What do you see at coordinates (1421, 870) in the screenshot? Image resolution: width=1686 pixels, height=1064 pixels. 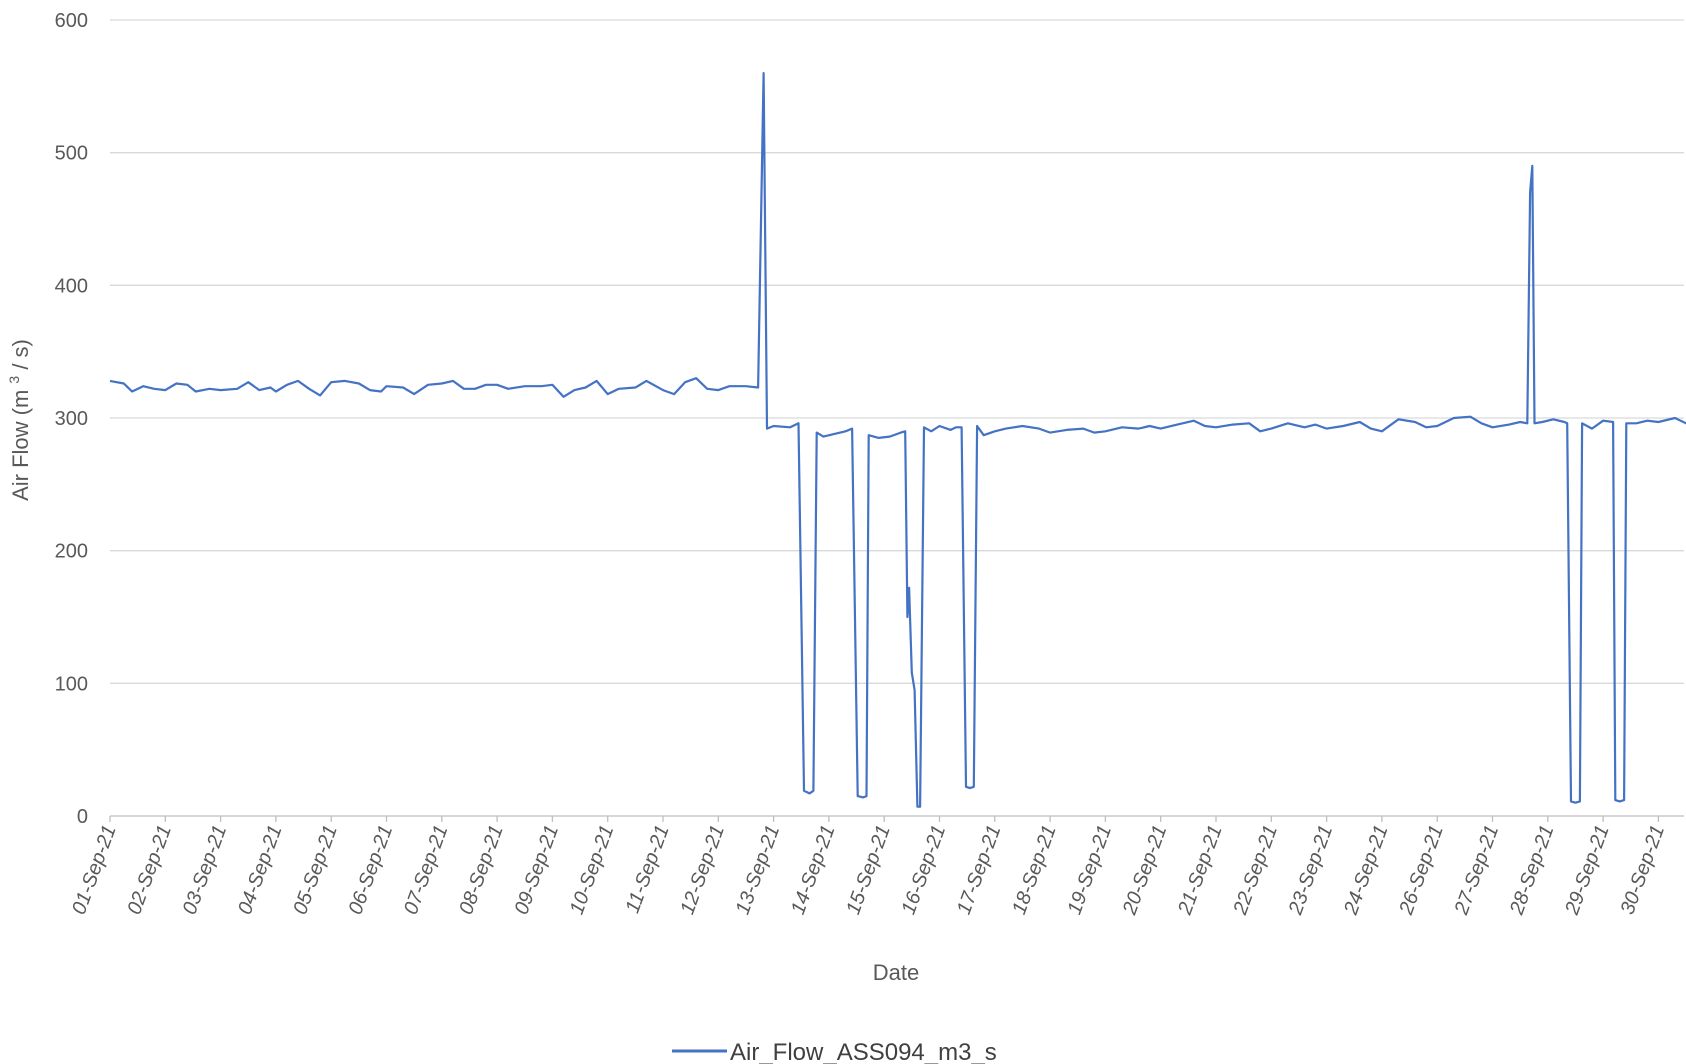 I see `x-tick-label: 26-Sep-21` at bounding box center [1421, 870].